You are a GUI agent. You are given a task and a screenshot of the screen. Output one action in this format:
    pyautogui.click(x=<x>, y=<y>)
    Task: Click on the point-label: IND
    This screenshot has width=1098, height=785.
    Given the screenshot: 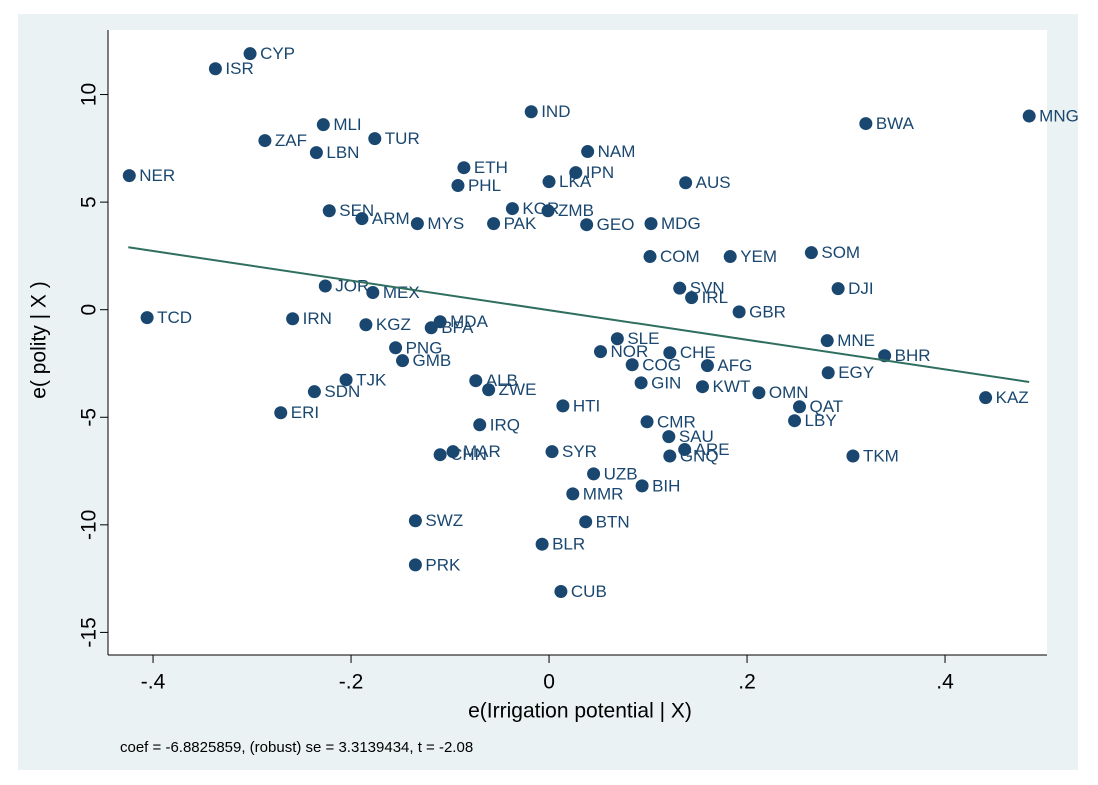 What is the action you would take?
    pyautogui.click(x=555, y=111)
    